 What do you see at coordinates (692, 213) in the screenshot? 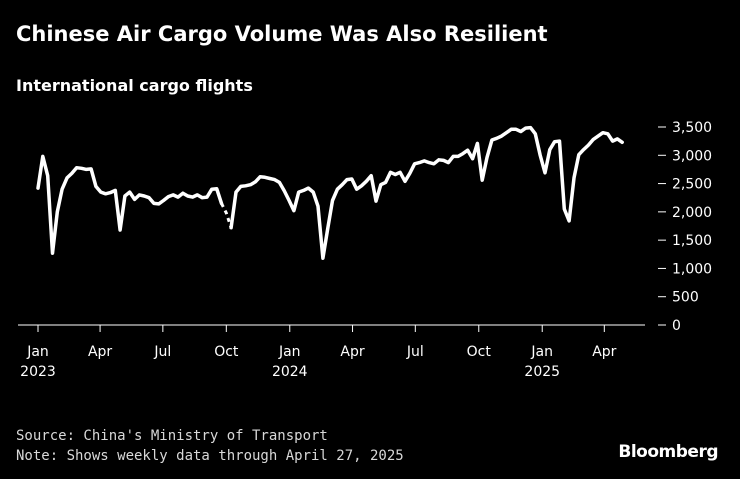
I see `y-tick-label: 2,000` at bounding box center [692, 213].